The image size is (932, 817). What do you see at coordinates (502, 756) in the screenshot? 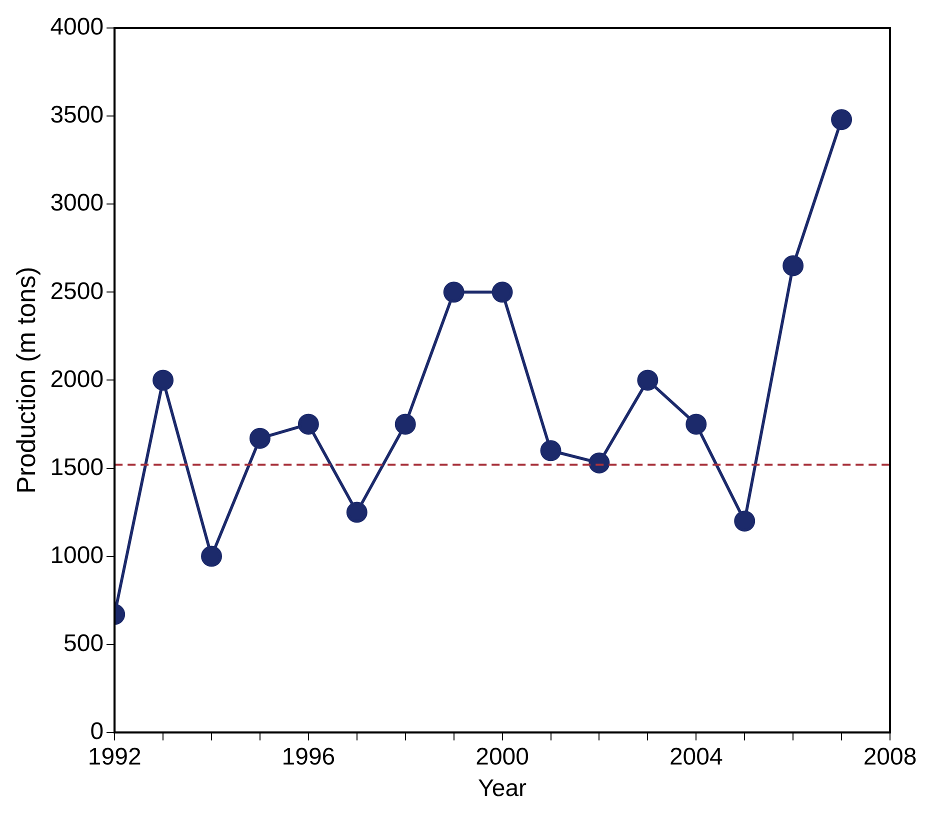
I see `x-tick-label: 2000` at bounding box center [502, 756].